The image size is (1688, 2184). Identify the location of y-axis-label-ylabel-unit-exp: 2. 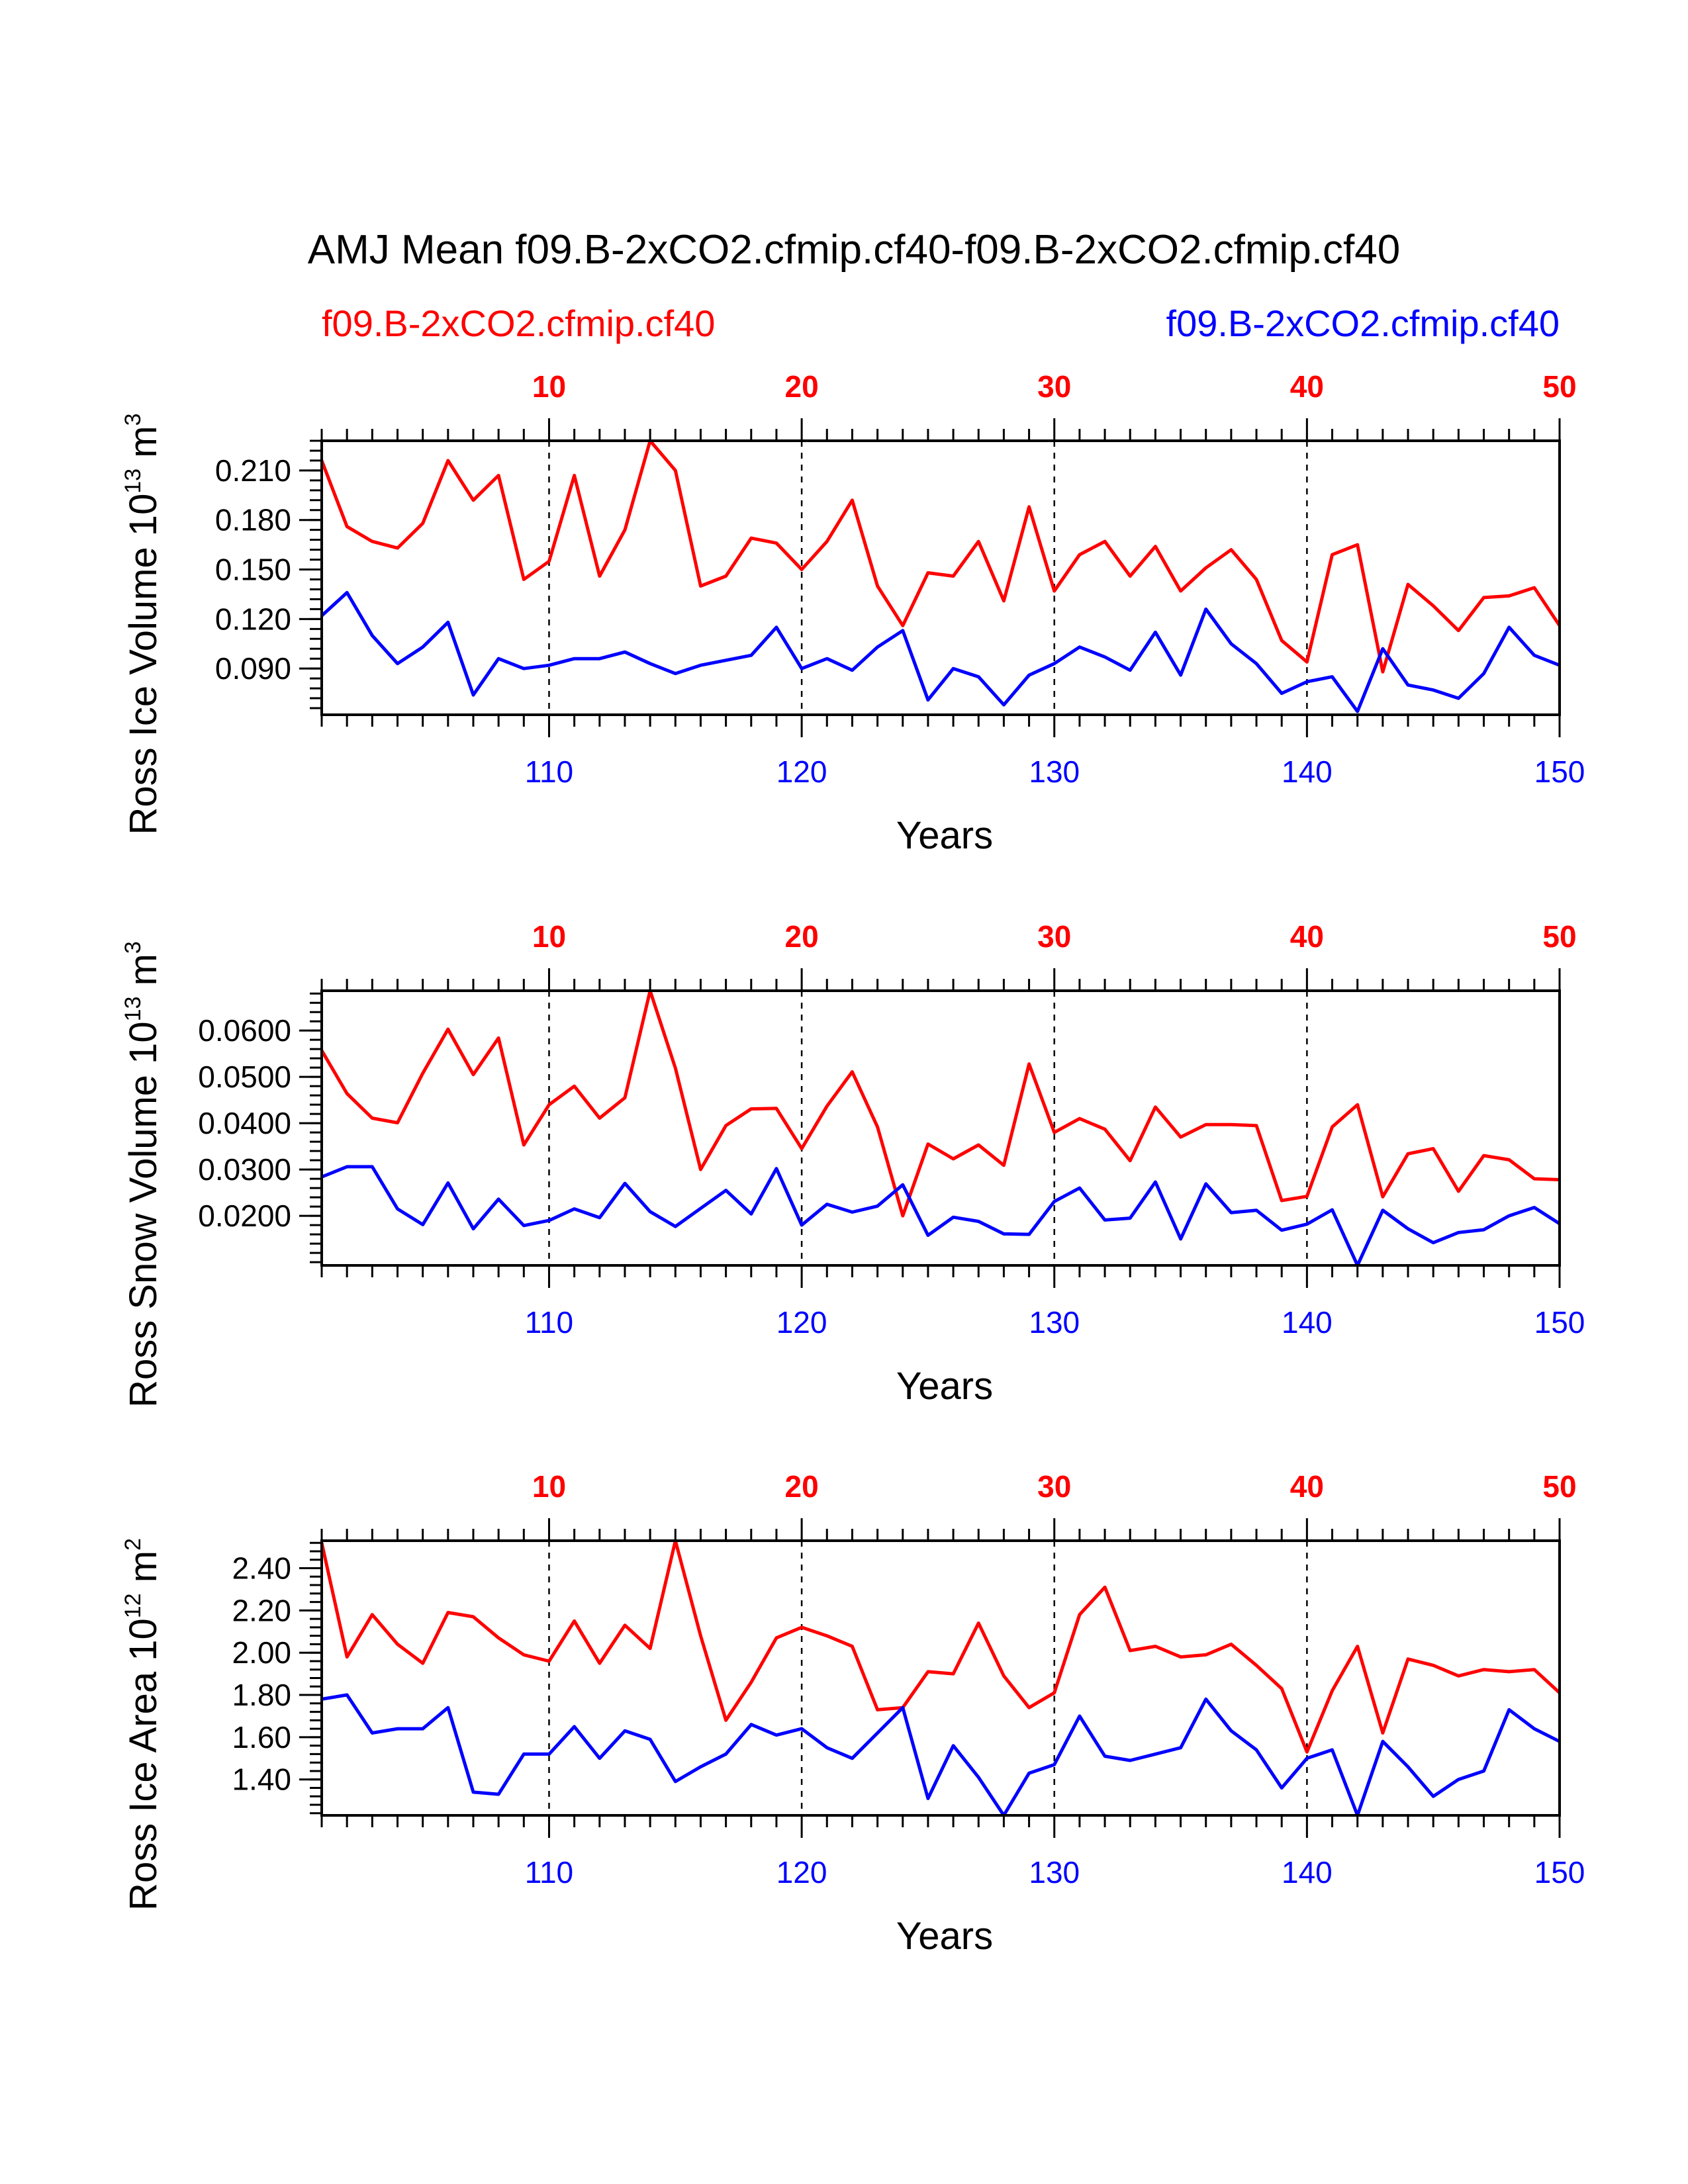
(133, 1544).